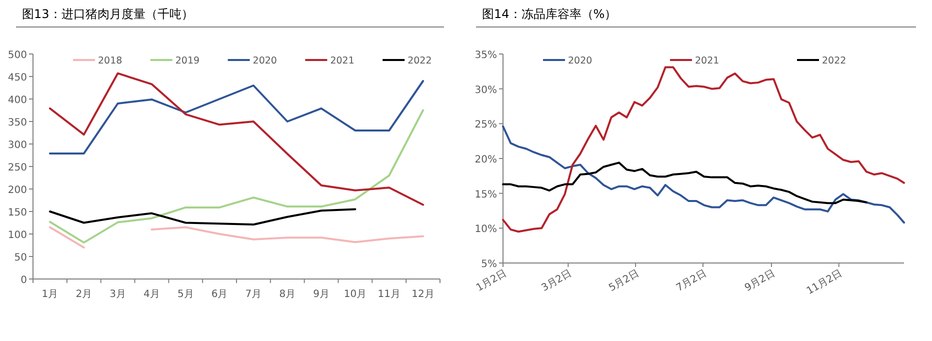 This screenshot has height=341, width=932. What do you see at coordinates (108, 14) in the screenshot?
I see `chart-title: 图13：进口猪肉月度量（千吨）` at bounding box center [108, 14].